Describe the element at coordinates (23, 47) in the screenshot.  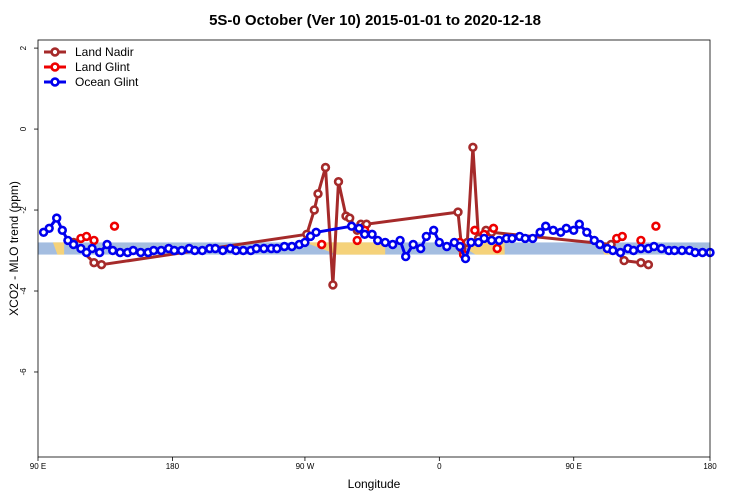
I see `y-tick-label: 2` at that location.